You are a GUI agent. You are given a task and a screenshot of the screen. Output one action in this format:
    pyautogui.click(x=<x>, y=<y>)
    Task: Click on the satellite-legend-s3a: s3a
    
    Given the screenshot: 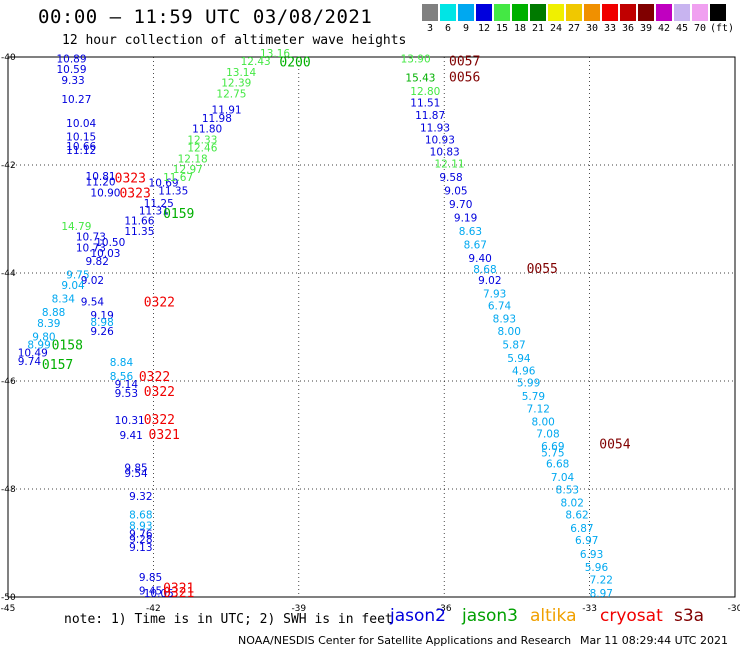 What is the action you would take?
    pyautogui.click(x=689, y=616)
    